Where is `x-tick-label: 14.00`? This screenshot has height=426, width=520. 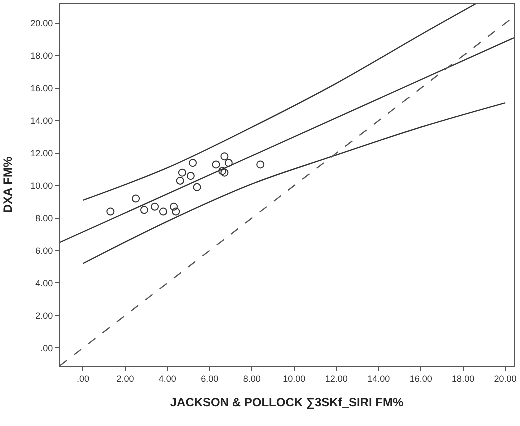
x-tick-label: 14.00 is located at coordinates (379, 379).